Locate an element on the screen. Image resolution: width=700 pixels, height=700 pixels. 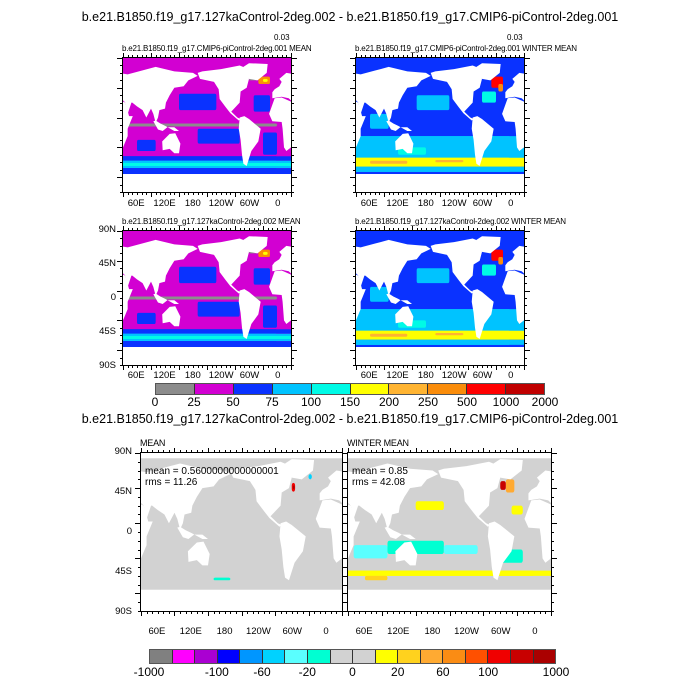
colorbar-label: -1000 is located at coordinates (149, 672).